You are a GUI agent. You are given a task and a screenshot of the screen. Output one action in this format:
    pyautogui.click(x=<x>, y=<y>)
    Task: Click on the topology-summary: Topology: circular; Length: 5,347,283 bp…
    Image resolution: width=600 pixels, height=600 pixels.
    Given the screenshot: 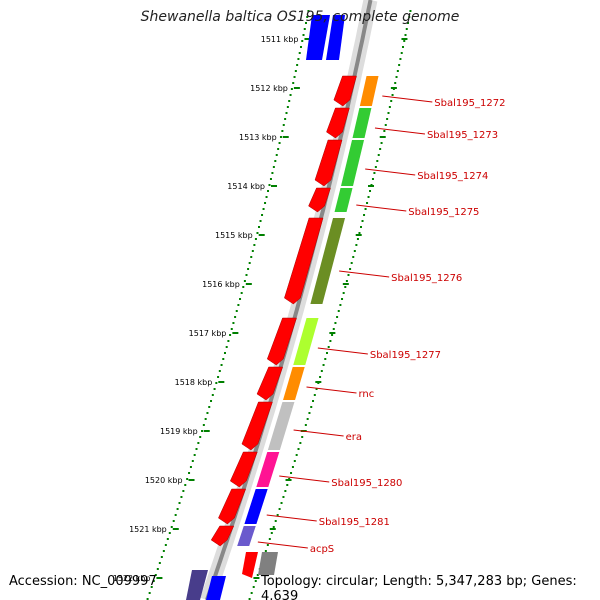 What is the action you would take?
    pyautogui.click(x=419, y=587)
    